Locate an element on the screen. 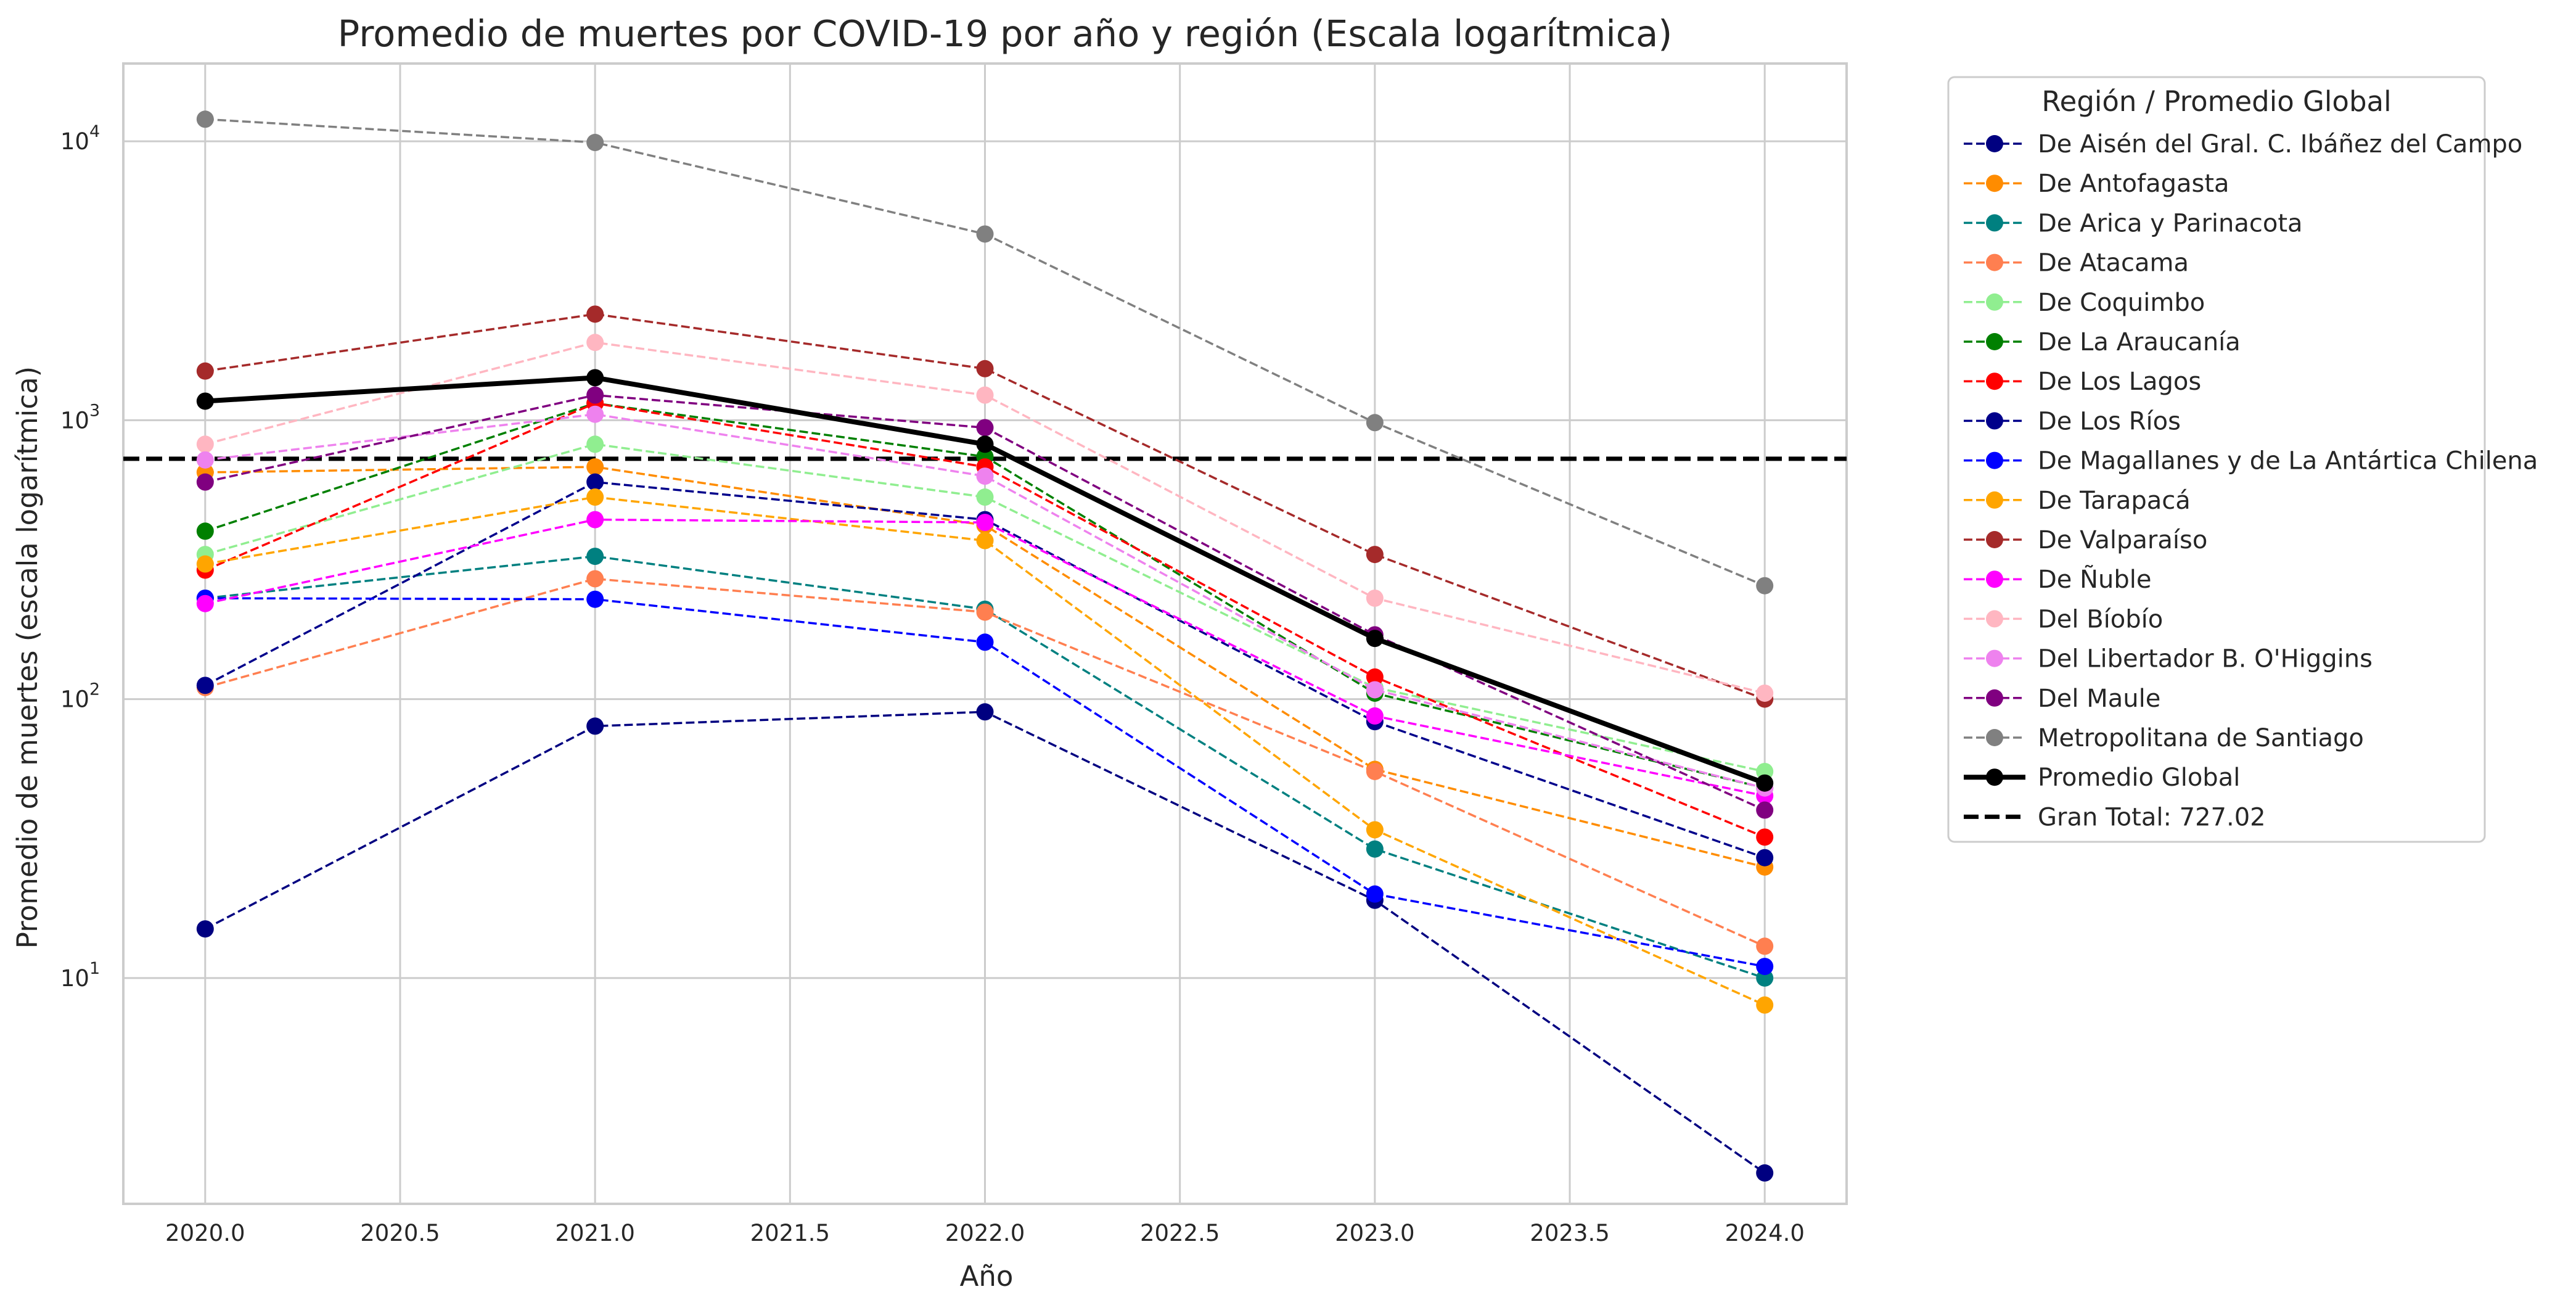 This screenshot has height=1313, width=2576. legend-label: Metropolitana de Santiago is located at coordinates (2201, 738).